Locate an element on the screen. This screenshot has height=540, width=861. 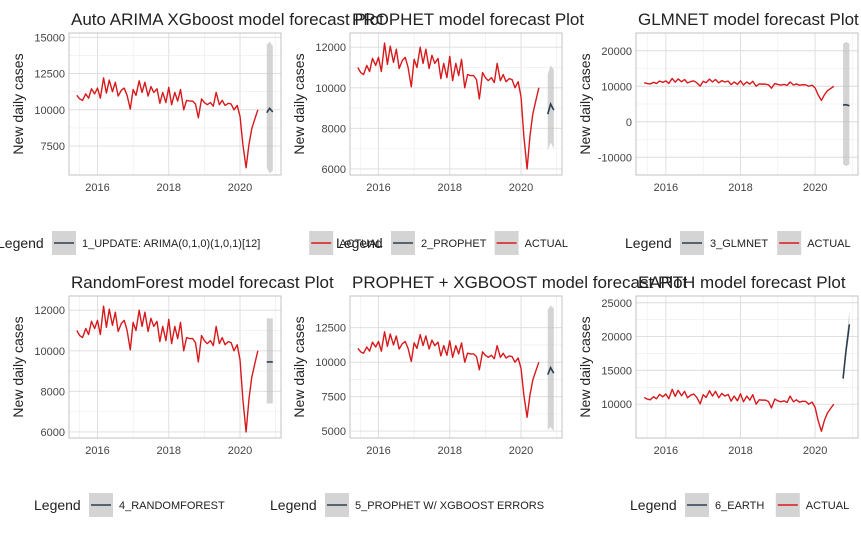
y-tick-label: 0 is located at coordinates (629, 123).